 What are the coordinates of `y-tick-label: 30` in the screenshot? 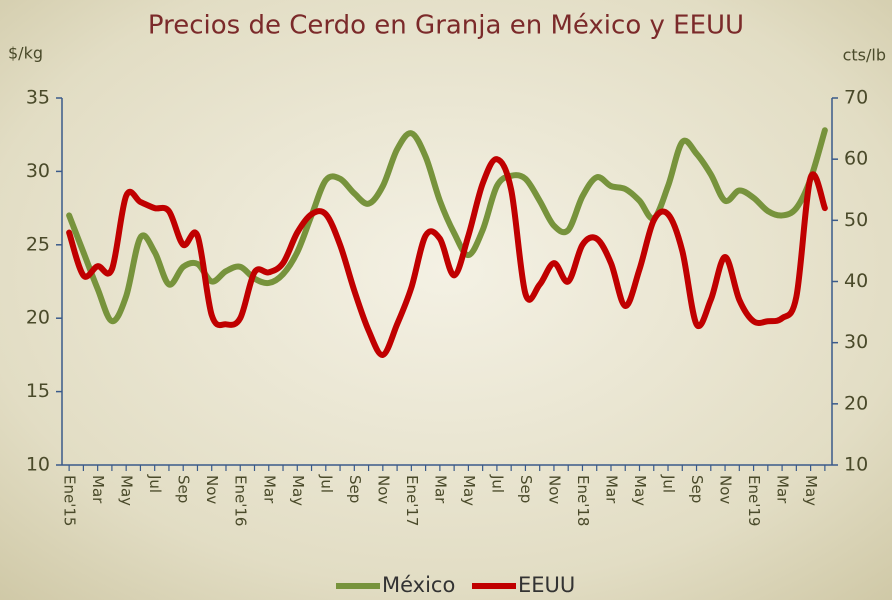 It's located at (38, 171).